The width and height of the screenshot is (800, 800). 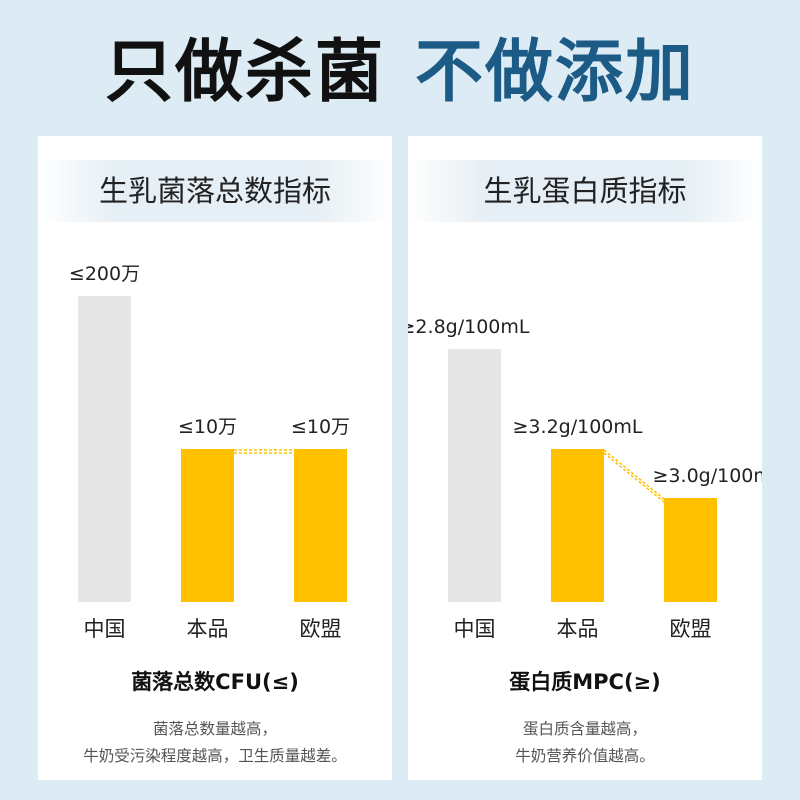 I want to click on panel-title: 生乳菌落总数指标, so click(x=214, y=191).